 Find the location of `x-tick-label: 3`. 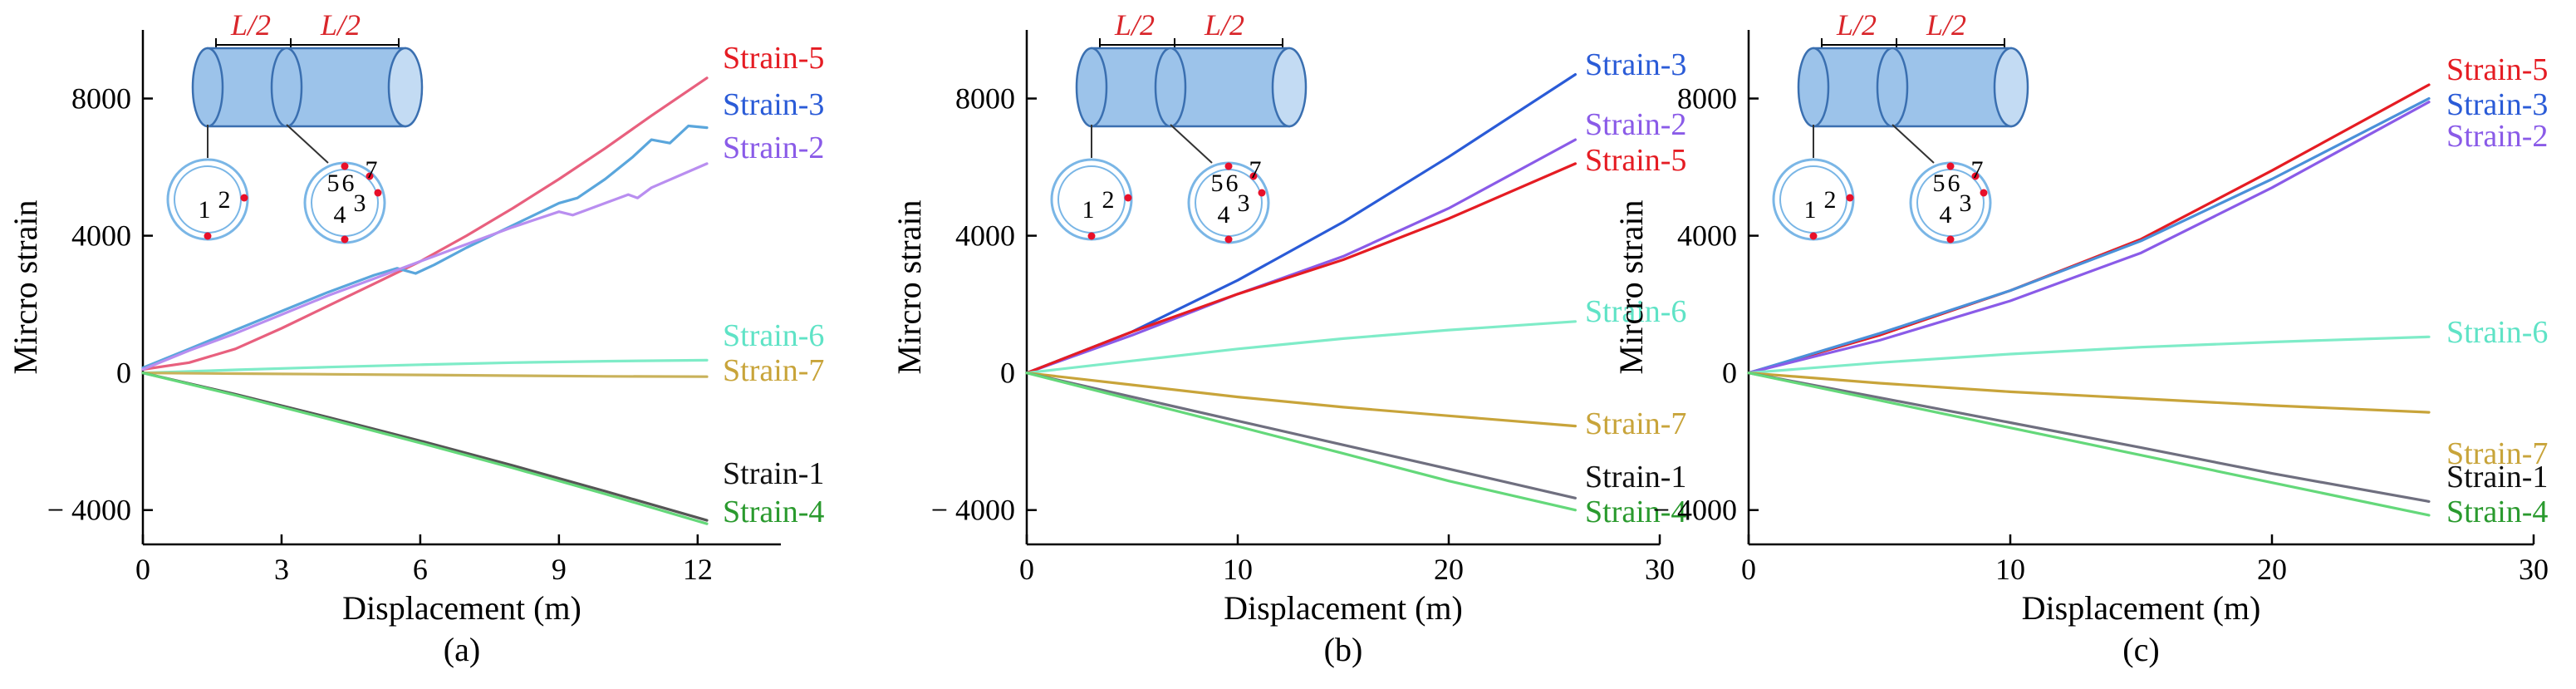

x-tick-label: 3 is located at coordinates (281, 569).